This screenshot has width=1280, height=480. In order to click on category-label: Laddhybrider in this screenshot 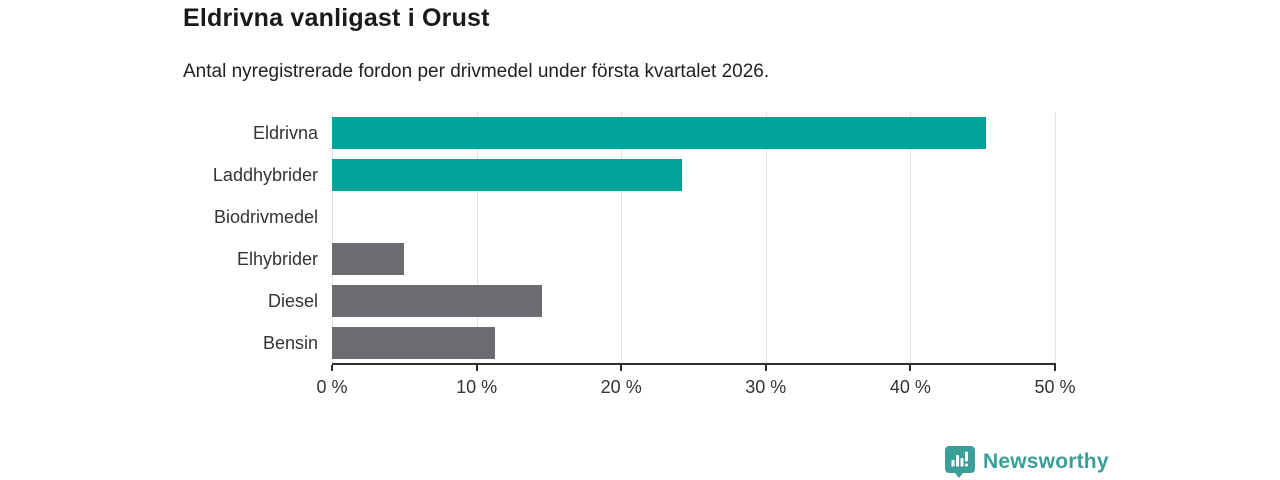, I will do `click(265, 175)`.